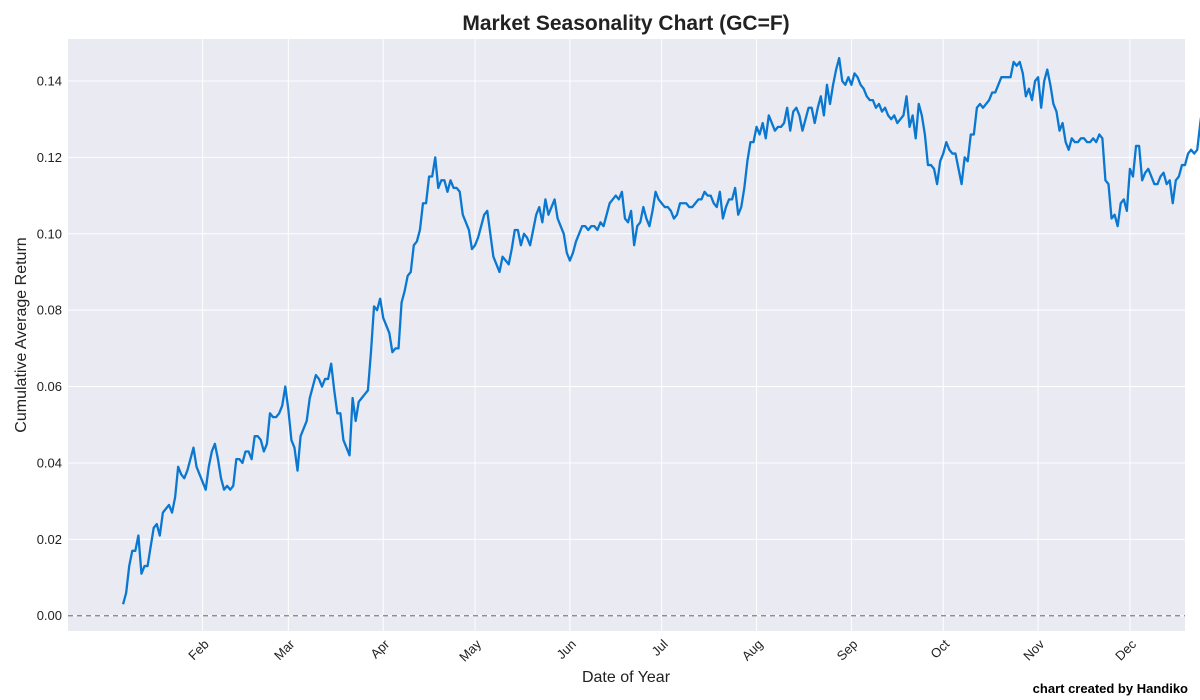  What do you see at coordinates (847, 650) in the screenshot?
I see `x-tick-label: Sep` at bounding box center [847, 650].